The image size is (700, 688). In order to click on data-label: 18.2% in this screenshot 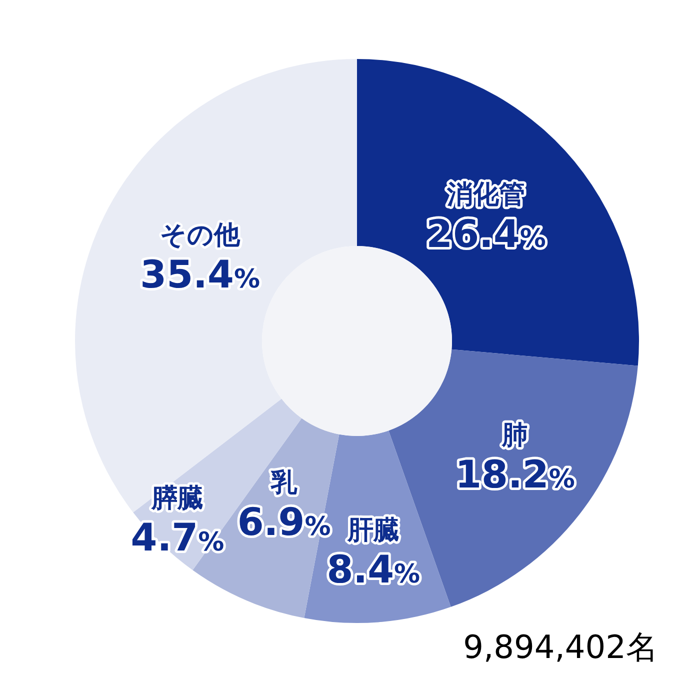, I will do `click(515, 474)`.